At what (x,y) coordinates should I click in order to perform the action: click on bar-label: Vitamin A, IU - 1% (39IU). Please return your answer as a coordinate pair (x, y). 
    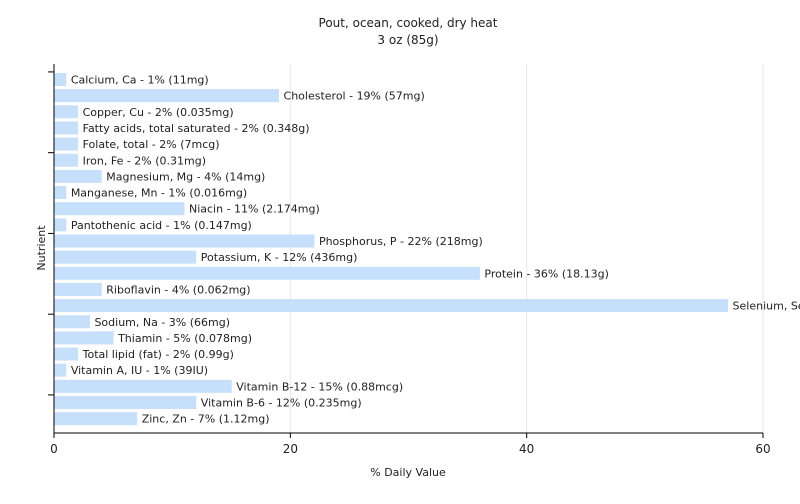
    Looking at the image, I should click on (139, 370).